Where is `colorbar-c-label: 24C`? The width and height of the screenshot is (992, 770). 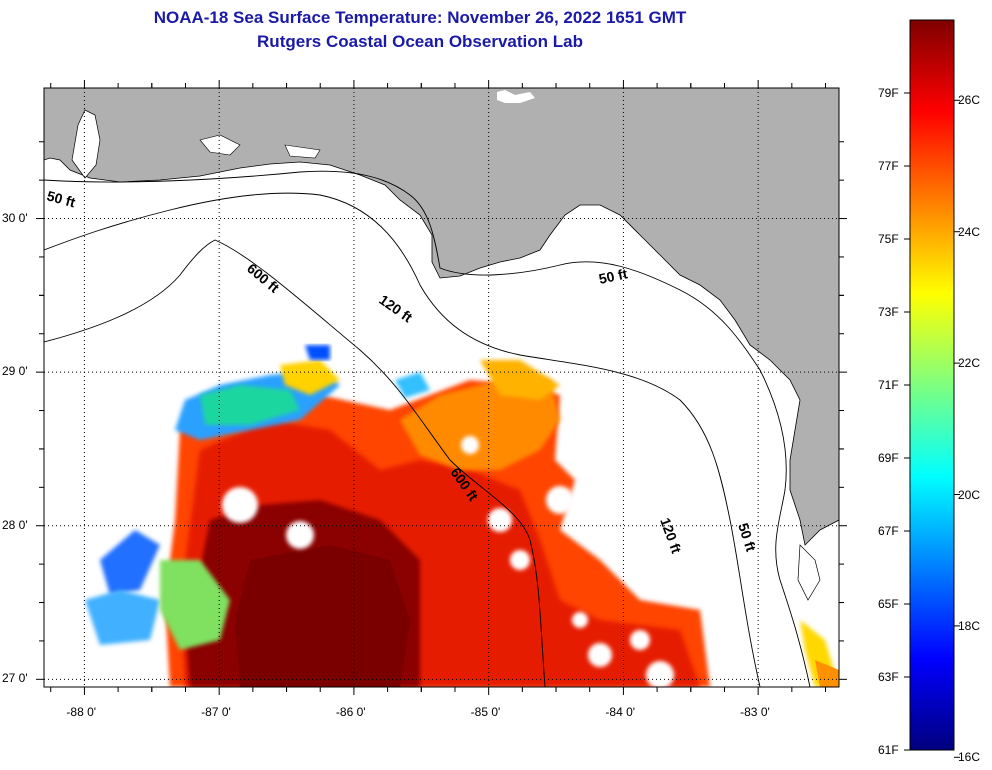 colorbar-c-label: 24C is located at coordinates (969, 231).